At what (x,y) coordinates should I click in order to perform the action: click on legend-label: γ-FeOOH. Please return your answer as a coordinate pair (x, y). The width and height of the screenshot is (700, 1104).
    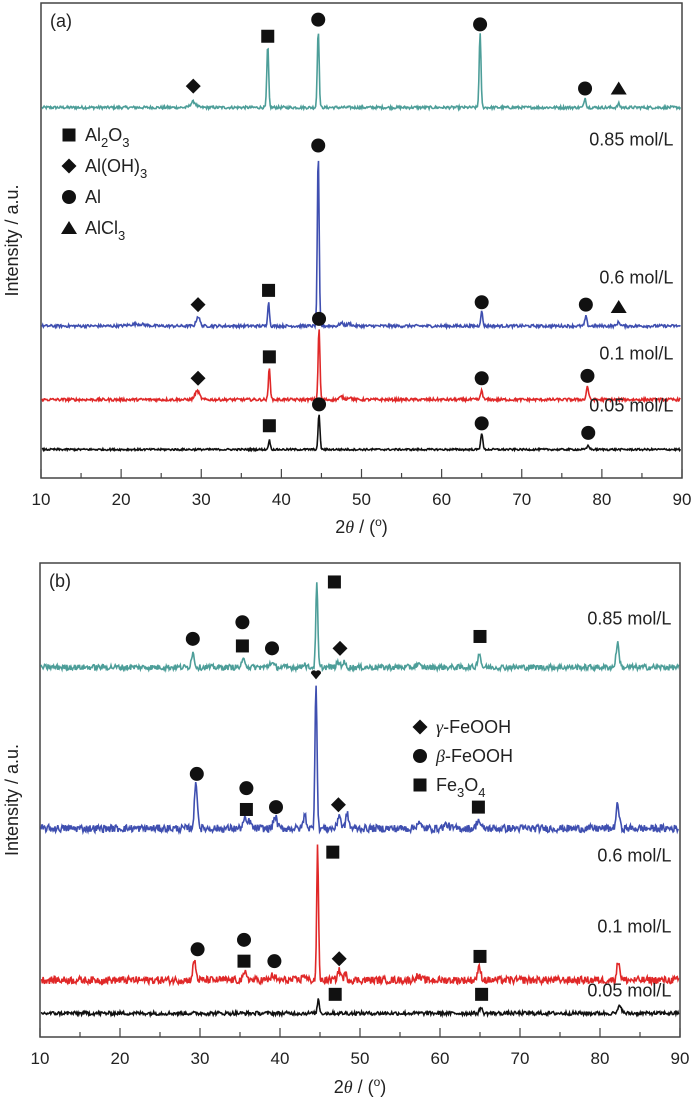
    Looking at the image, I should click on (473, 727).